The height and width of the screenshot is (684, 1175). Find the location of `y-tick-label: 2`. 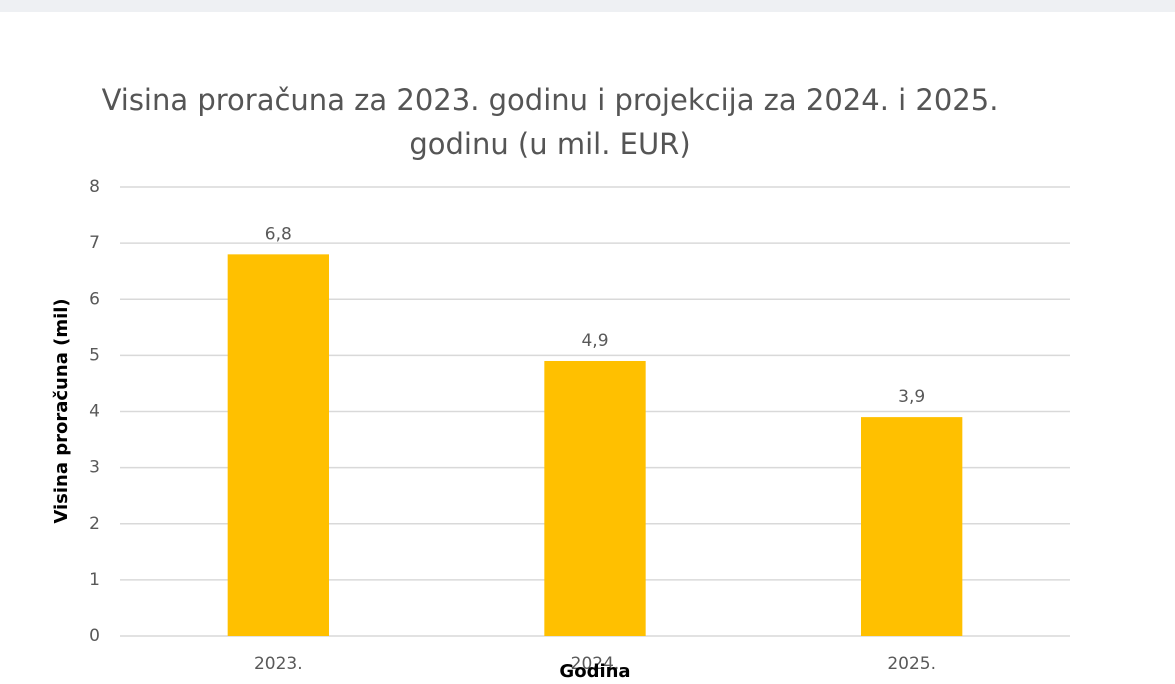

y-tick-label: 2 is located at coordinates (94, 524).